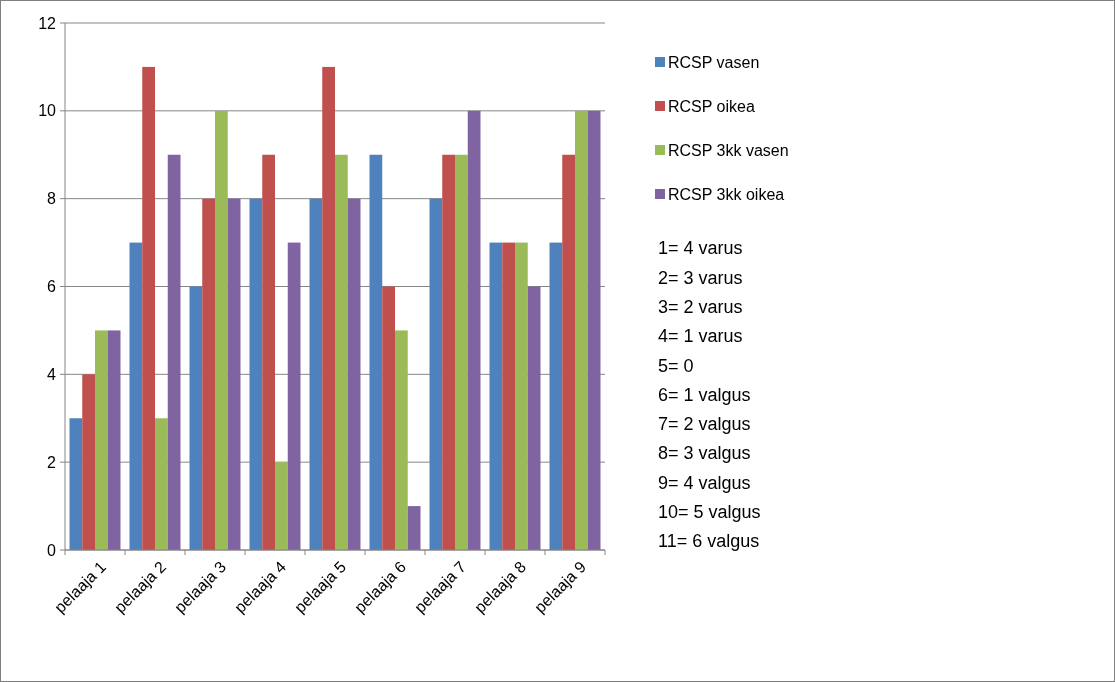 This screenshot has width=1115, height=682. I want to click on text: 6= 1 valgus, so click(704, 394).